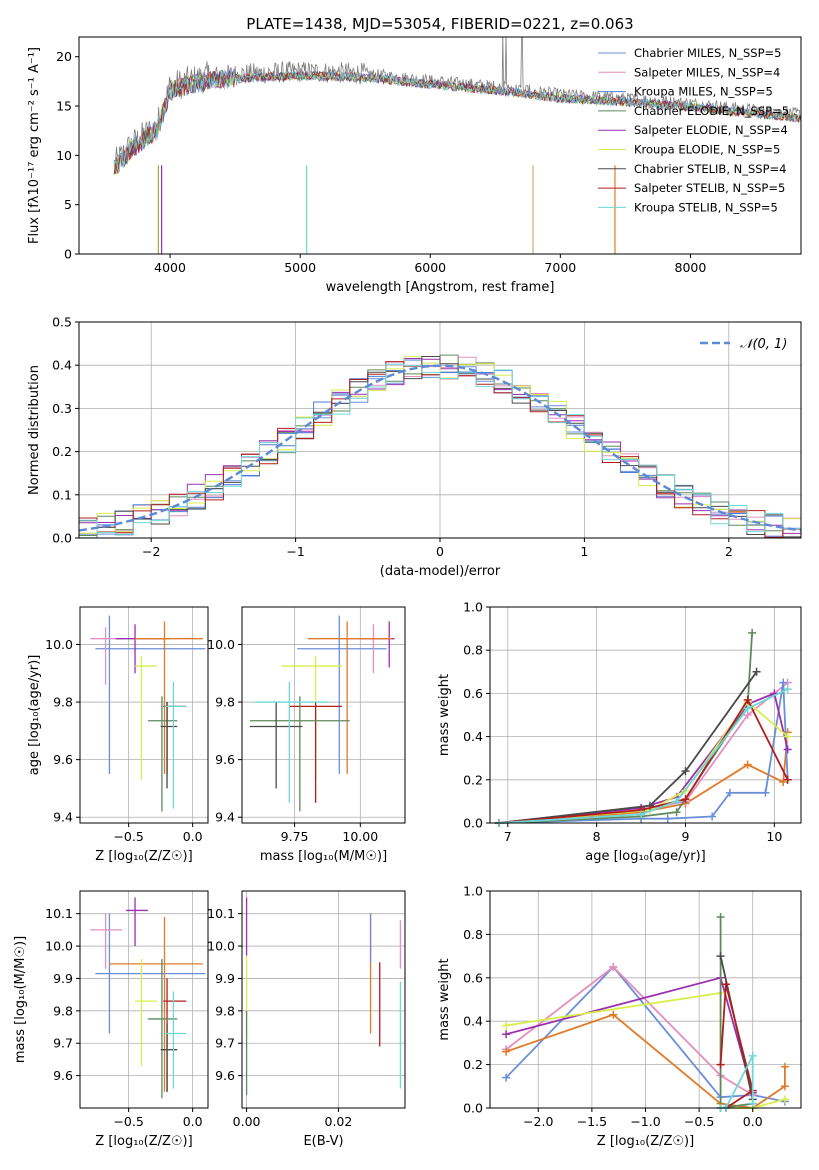 The width and height of the screenshot is (819, 1170). Describe the element at coordinates (457, 120) in the screenshot. I see `model-spectrum-line` at that location.